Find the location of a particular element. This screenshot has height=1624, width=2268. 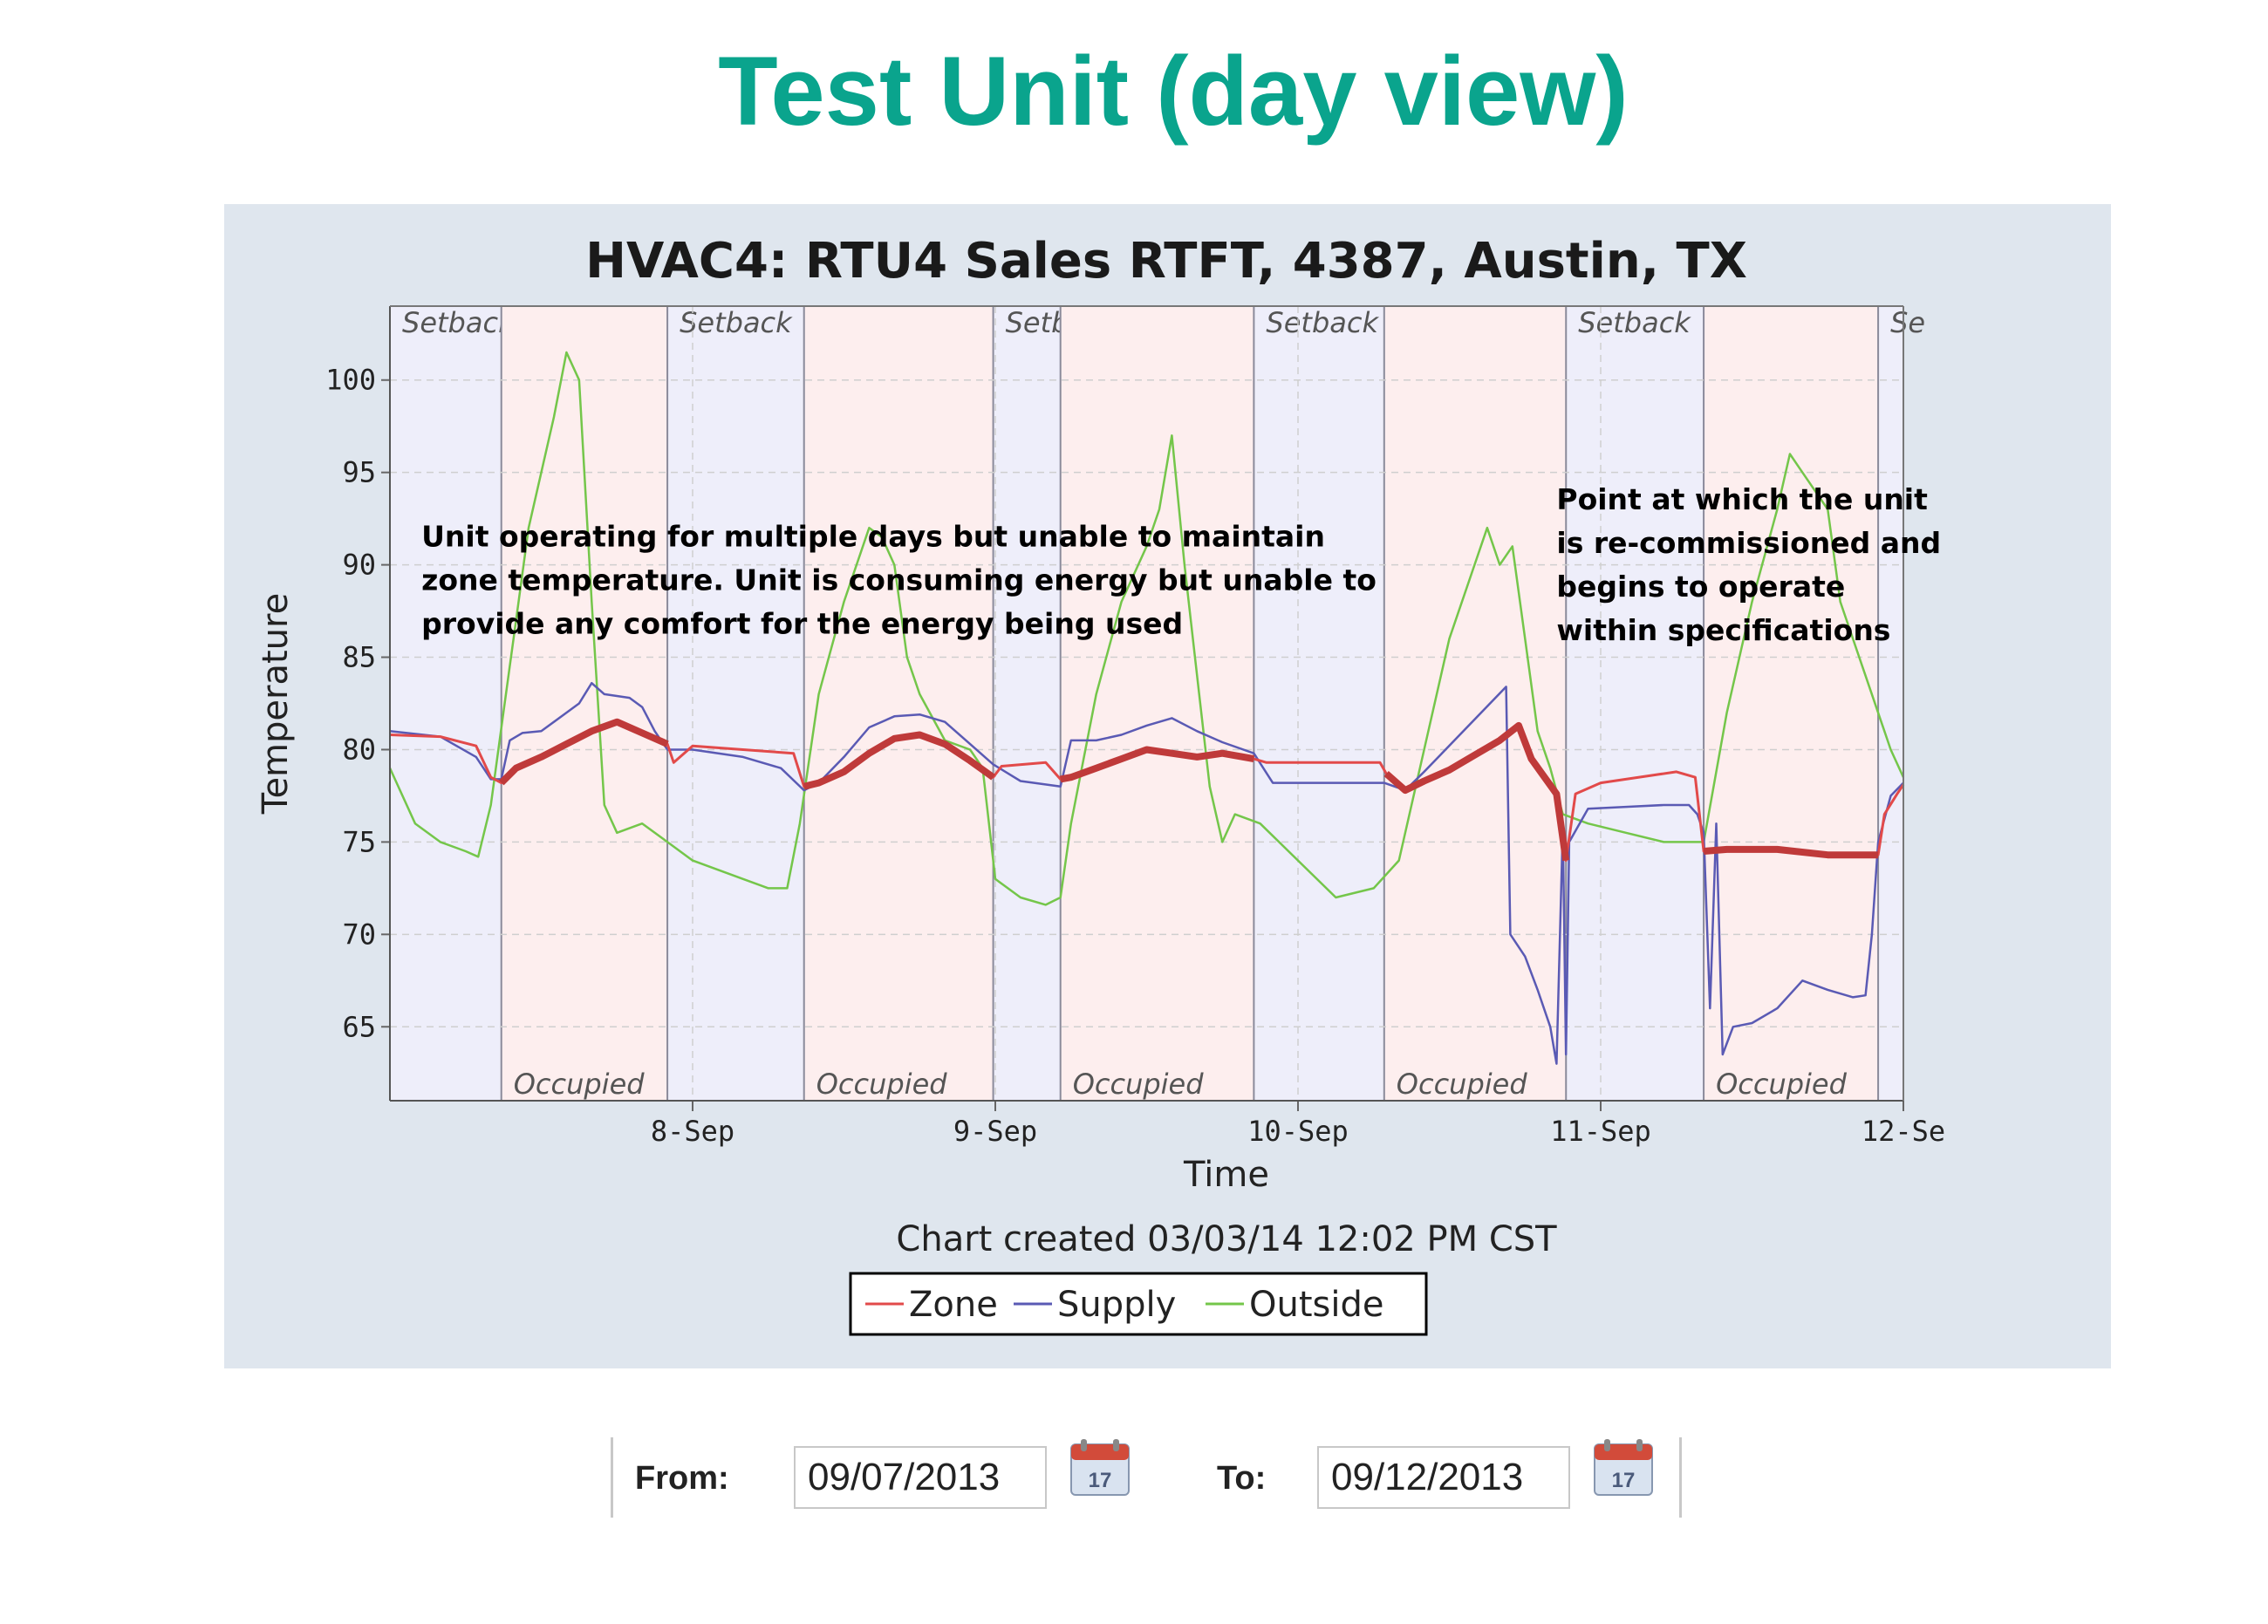

to-label: To: is located at coordinates (1242, 1478).